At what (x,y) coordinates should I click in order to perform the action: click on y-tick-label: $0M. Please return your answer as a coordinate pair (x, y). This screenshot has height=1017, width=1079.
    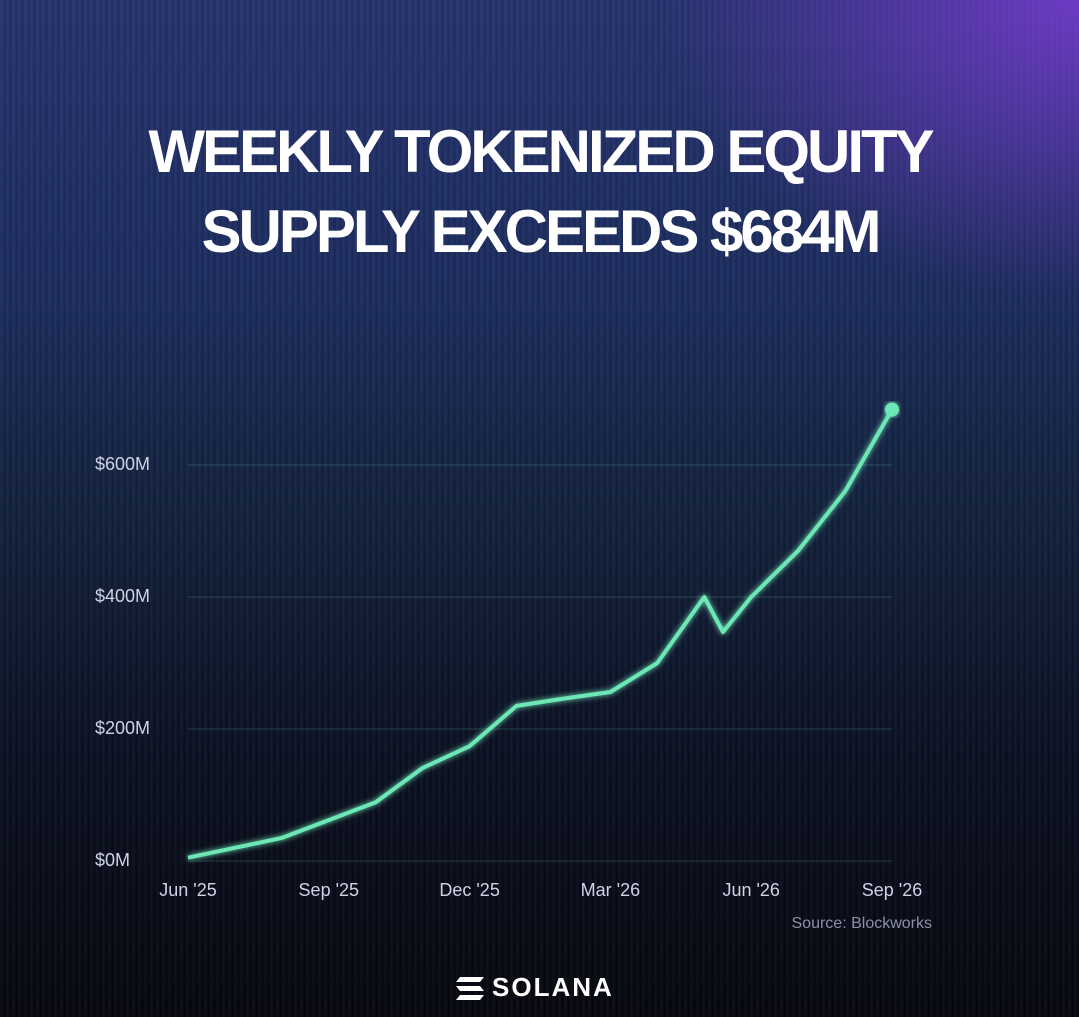
    Looking at the image, I should click on (112, 860).